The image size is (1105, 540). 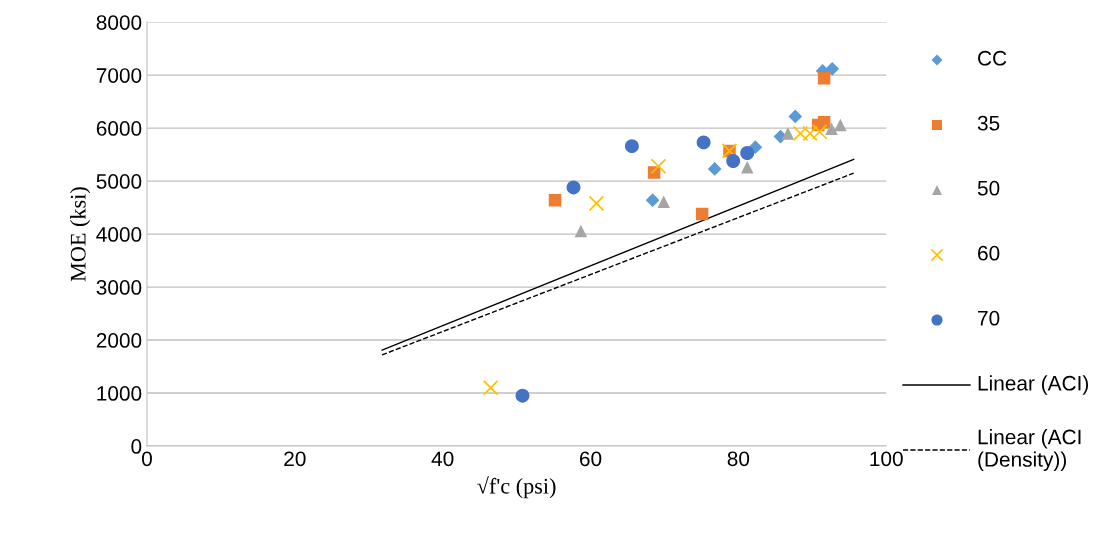 What do you see at coordinates (988, 123) in the screenshot?
I see `legend-label: 35` at bounding box center [988, 123].